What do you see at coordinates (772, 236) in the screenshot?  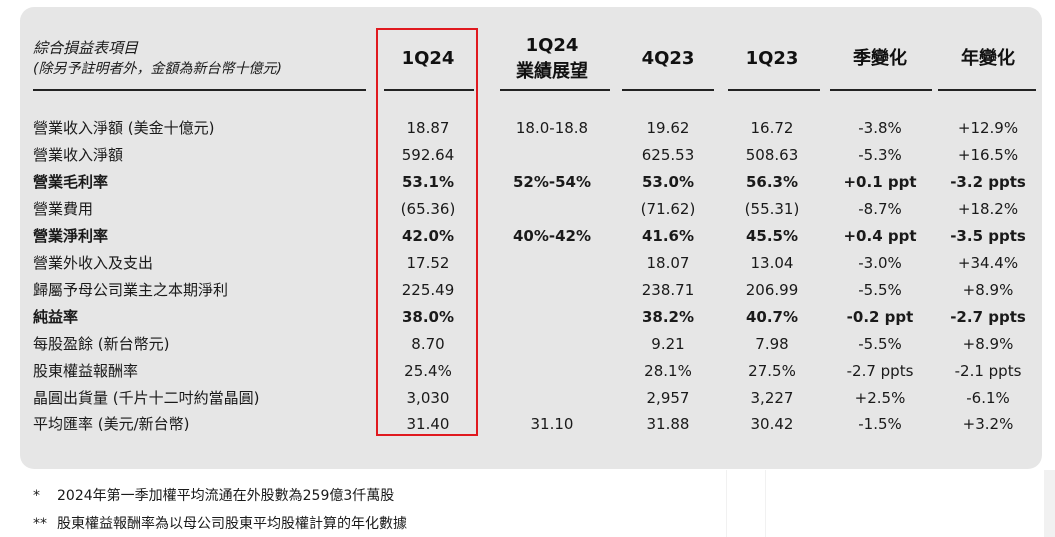 I see `cell-1q23: 45.5%` at bounding box center [772, 236].